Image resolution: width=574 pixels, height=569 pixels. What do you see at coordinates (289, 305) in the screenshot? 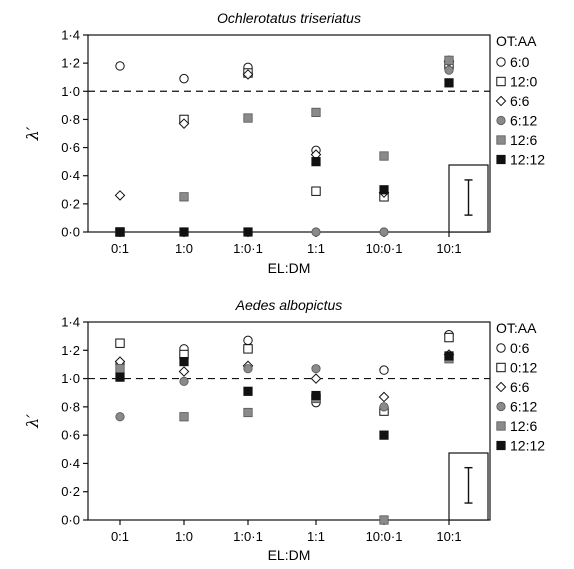
I see `chart-title: Aedes albopictus` at bounding box center [289, 305].